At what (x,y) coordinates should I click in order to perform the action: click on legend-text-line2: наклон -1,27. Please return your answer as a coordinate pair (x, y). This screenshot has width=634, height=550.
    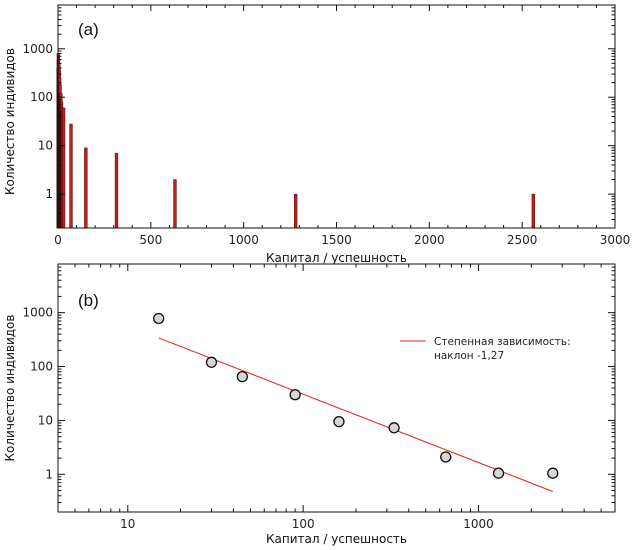
    Looking at the image, I should click on (469, 356).